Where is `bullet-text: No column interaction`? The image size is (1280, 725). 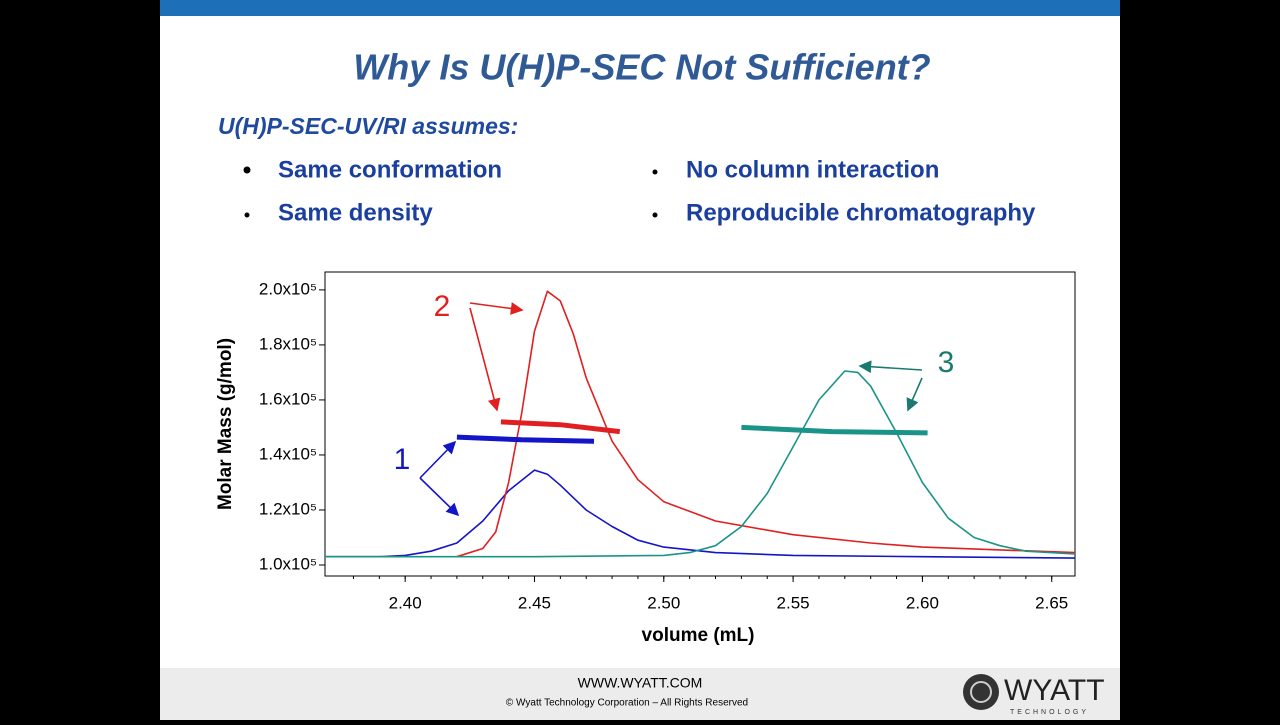
bullet-text: No column interaction is located at coordinates (812, 169).